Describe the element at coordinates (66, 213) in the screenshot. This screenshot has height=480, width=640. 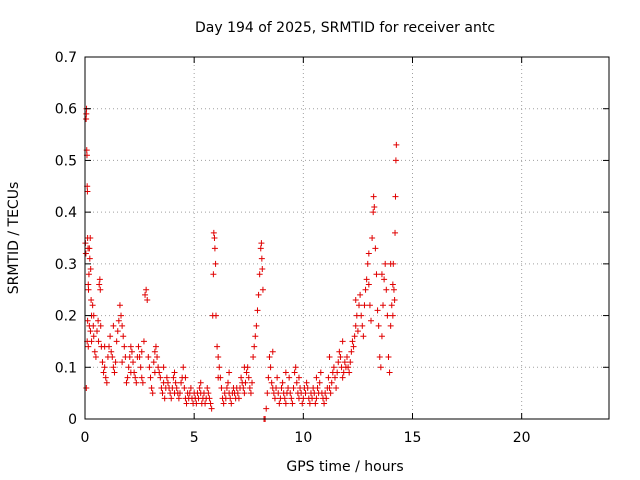
I see `y-tick-label: 0.4` at that location.